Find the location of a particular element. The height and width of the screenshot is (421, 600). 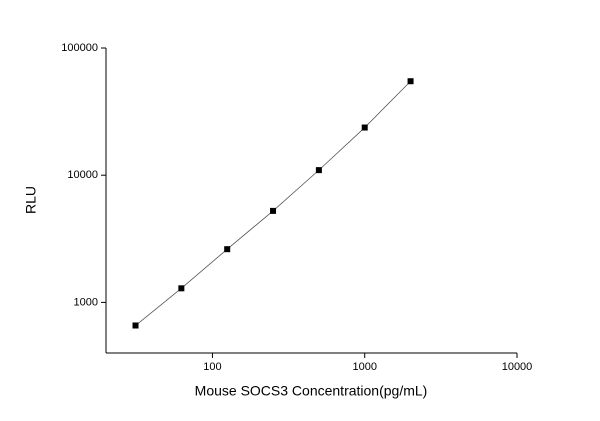

x-tick-label: 100 is located at coordinates (212, 367).